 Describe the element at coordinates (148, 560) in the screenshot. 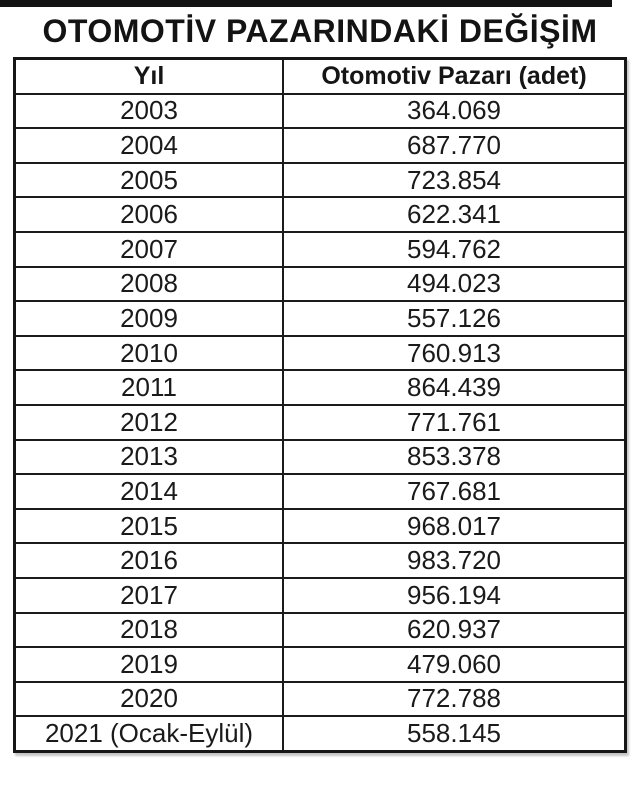

I see `year-cell: 2016` at that location.